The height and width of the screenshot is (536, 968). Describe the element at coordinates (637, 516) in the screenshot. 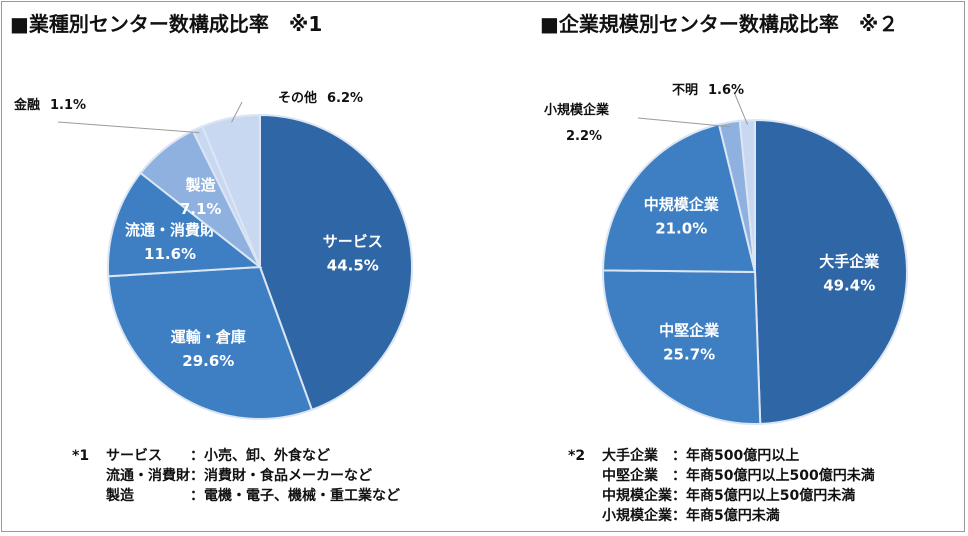

I see `note-term: 小規模企業` at that location.